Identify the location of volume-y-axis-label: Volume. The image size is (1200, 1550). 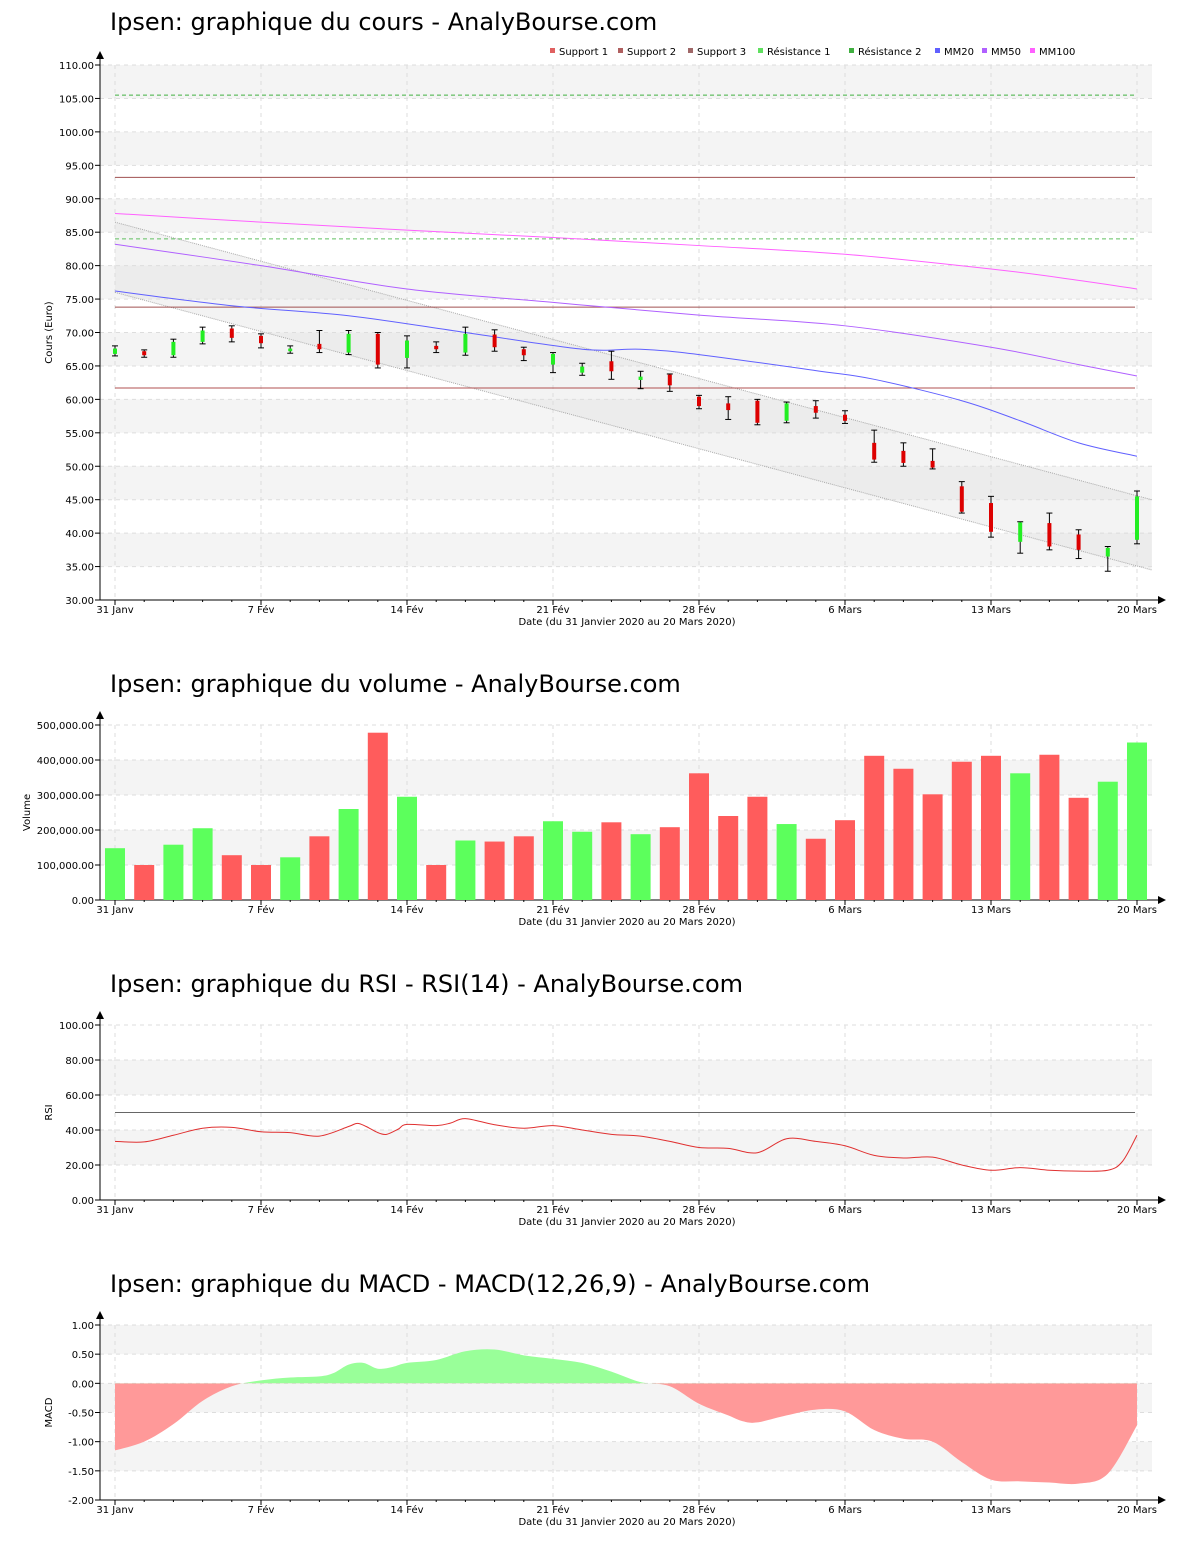
(27, 812).